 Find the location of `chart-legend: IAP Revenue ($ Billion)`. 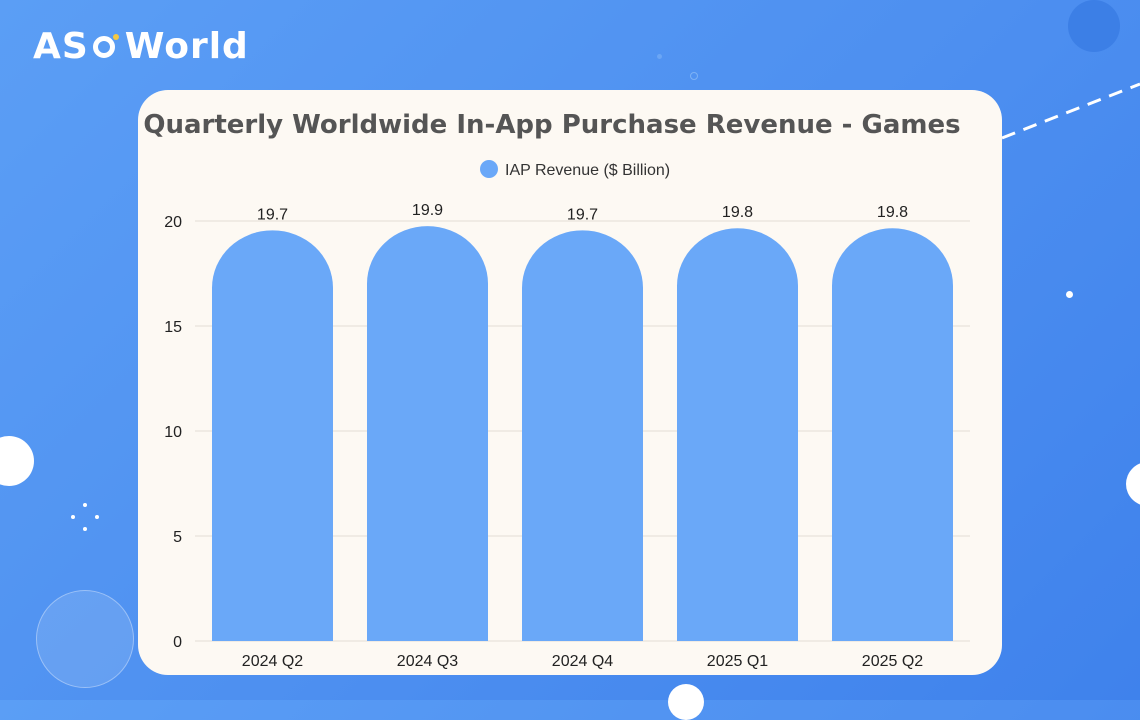

chart-legend: IAP Revenue ($ Billion) is located at coordinates (575, 169).